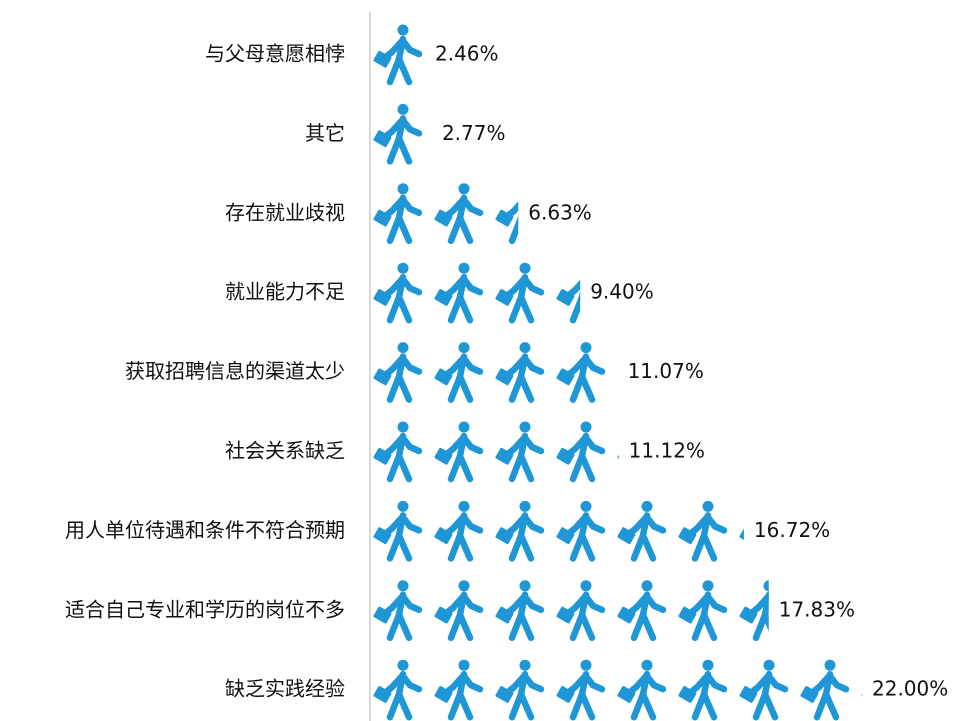 This screenshot has width=958, height=721. What do you see at coordinates (910, 689) in the screenshot?
I see `value-label: 22.00%` at bounding box center [910, 689].